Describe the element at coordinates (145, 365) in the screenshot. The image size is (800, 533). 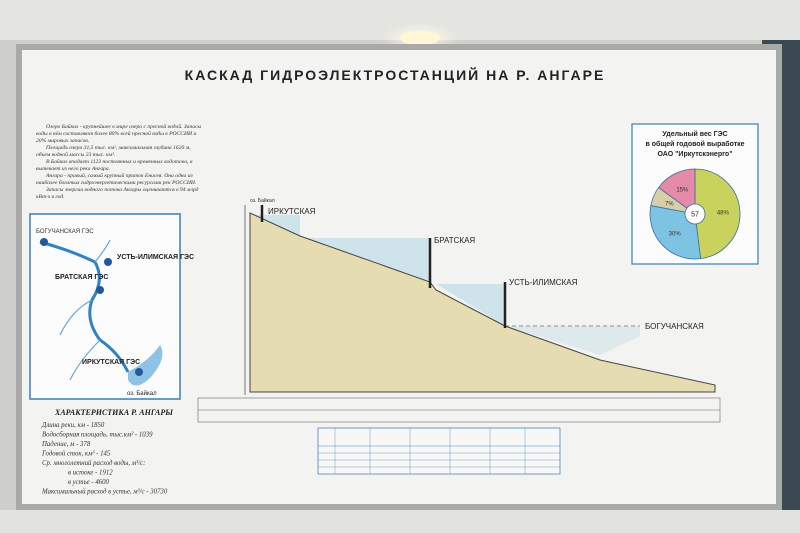
I see `baikal` at that location.